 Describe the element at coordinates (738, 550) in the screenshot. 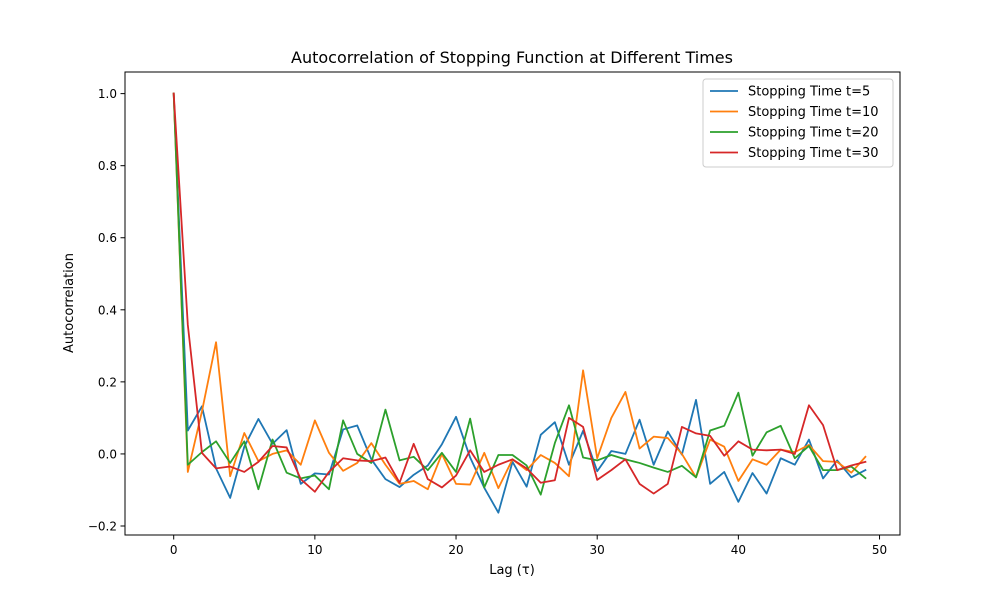

I see `x-tick-label: 40` at that location.